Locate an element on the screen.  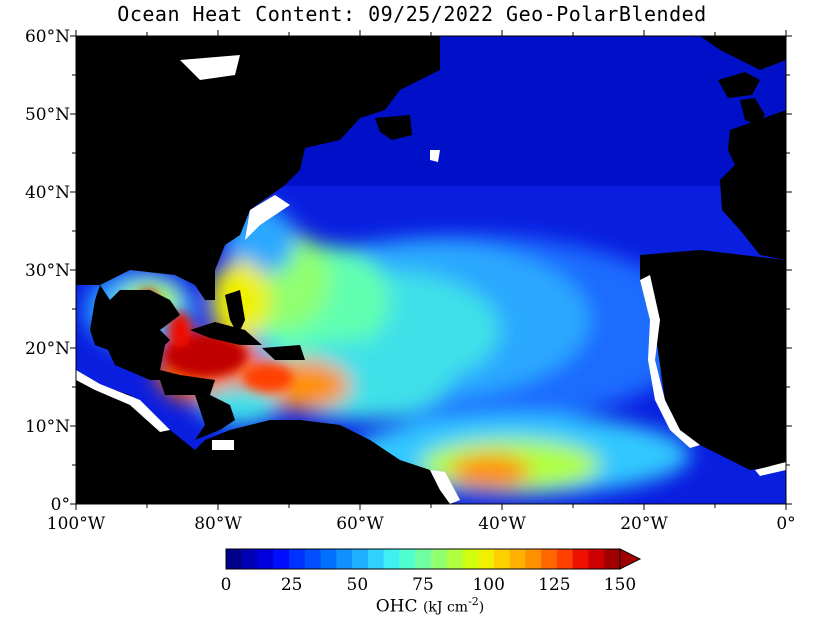
hispaniola is located at coordinates (283, 352).